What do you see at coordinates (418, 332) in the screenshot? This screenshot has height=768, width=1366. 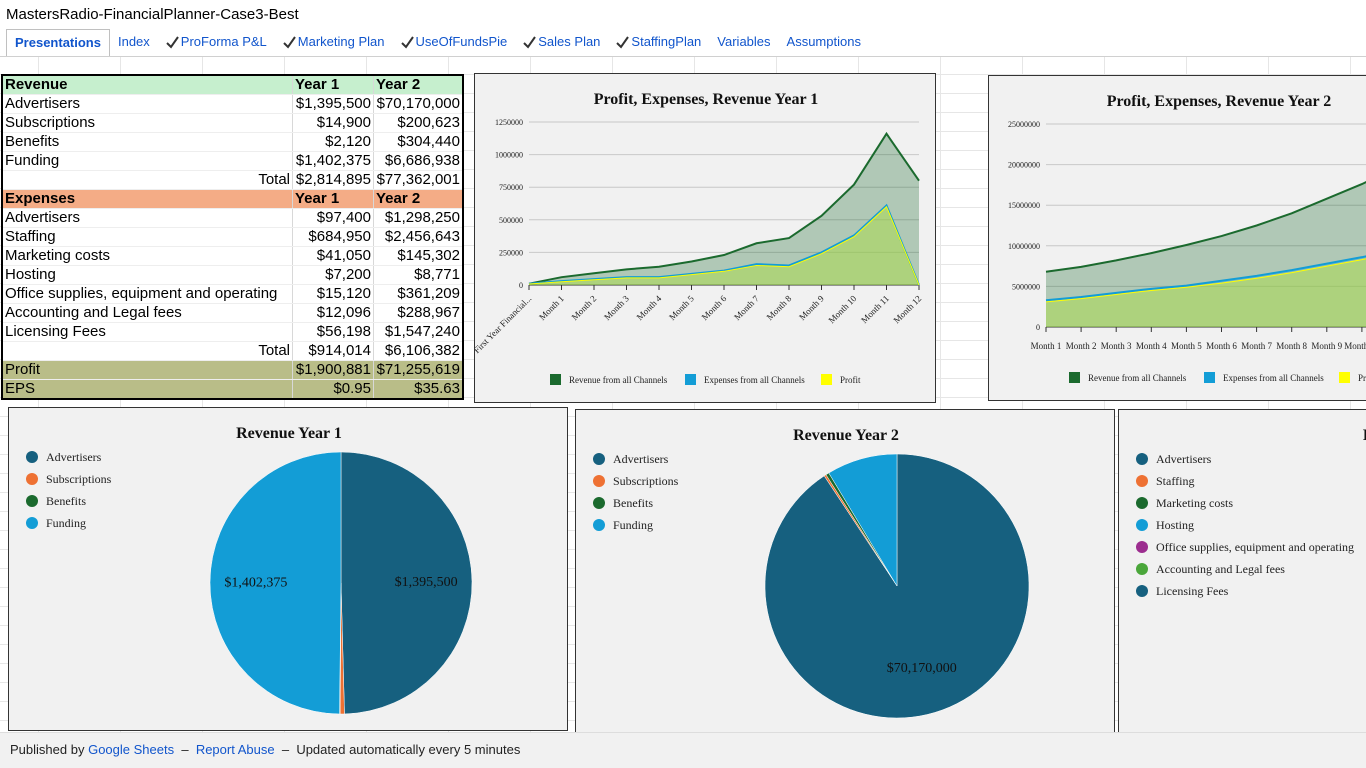 I see `table-cell: $1,547,240` at bounding box center [418, 332].